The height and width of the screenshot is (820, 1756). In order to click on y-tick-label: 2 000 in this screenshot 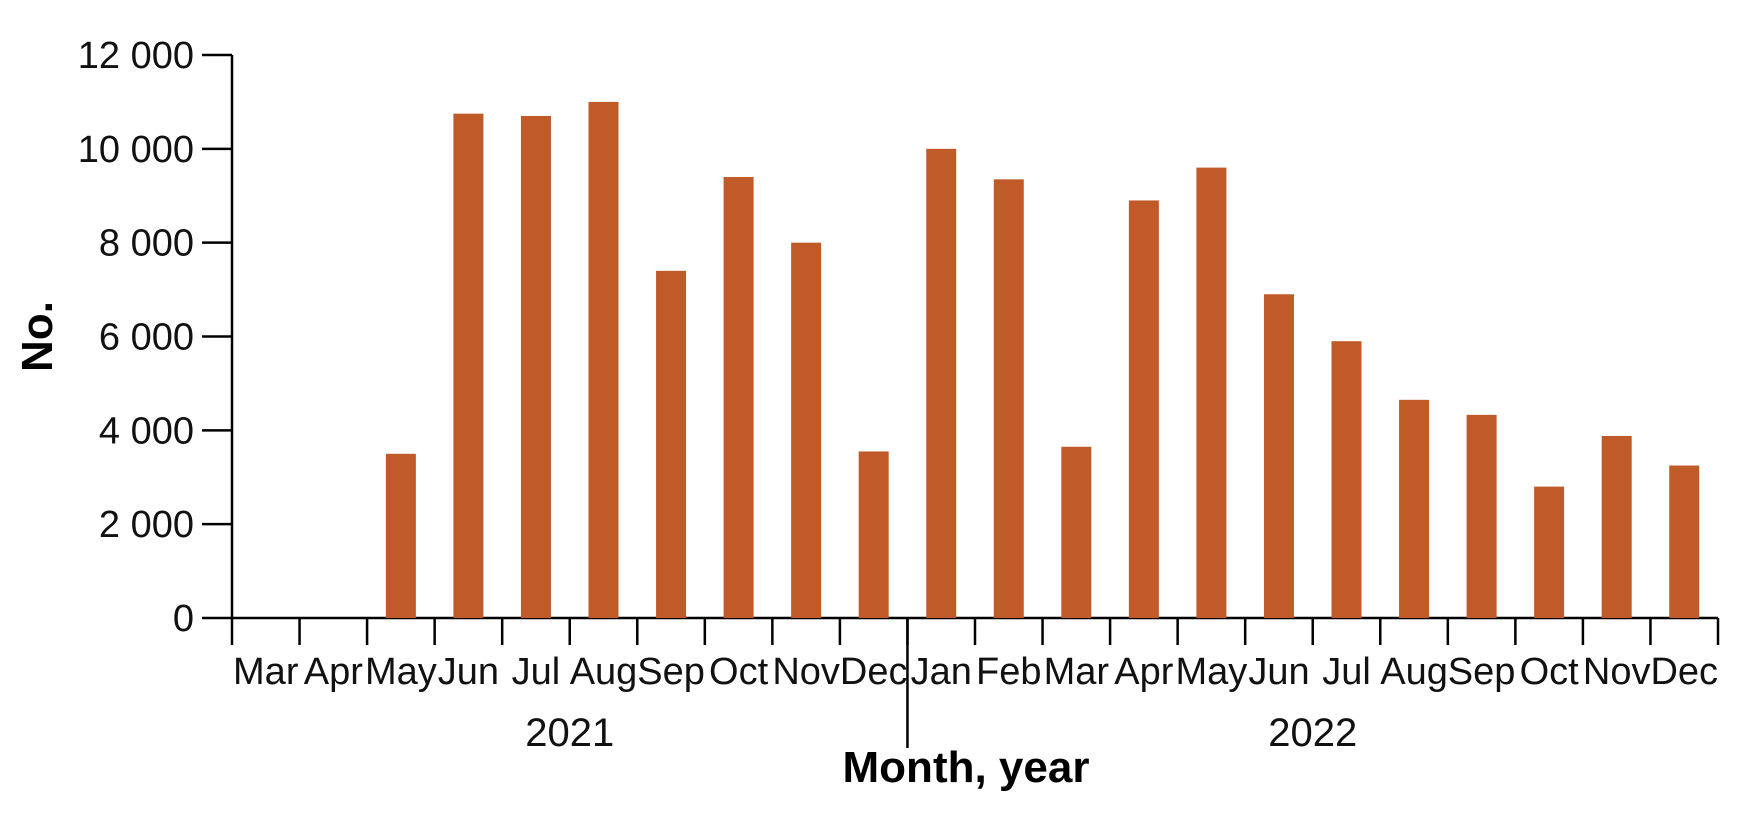, I will do `click(146, 525)`.